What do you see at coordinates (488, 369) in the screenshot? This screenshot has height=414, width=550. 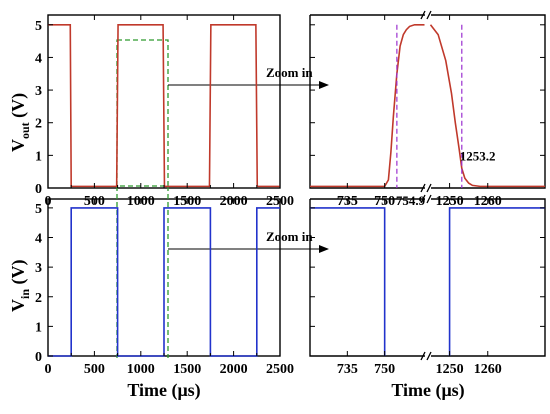 I see `vin_zoom-xtick-label: 1260` at bounding box center [488, 369].